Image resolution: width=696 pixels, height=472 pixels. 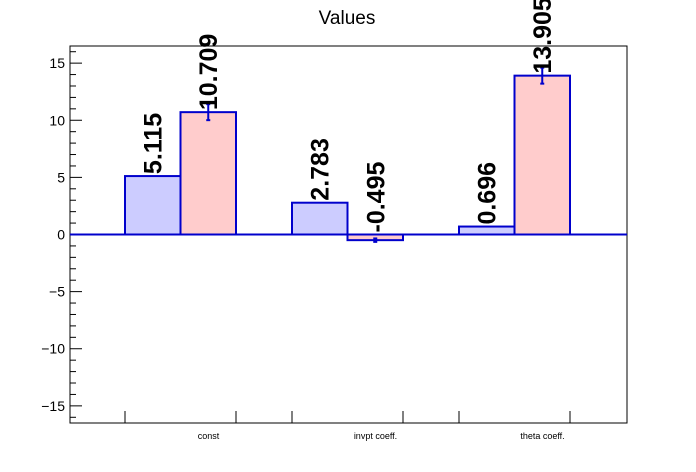 I want to click on chart-title: Values, so click(x=347, y=18).